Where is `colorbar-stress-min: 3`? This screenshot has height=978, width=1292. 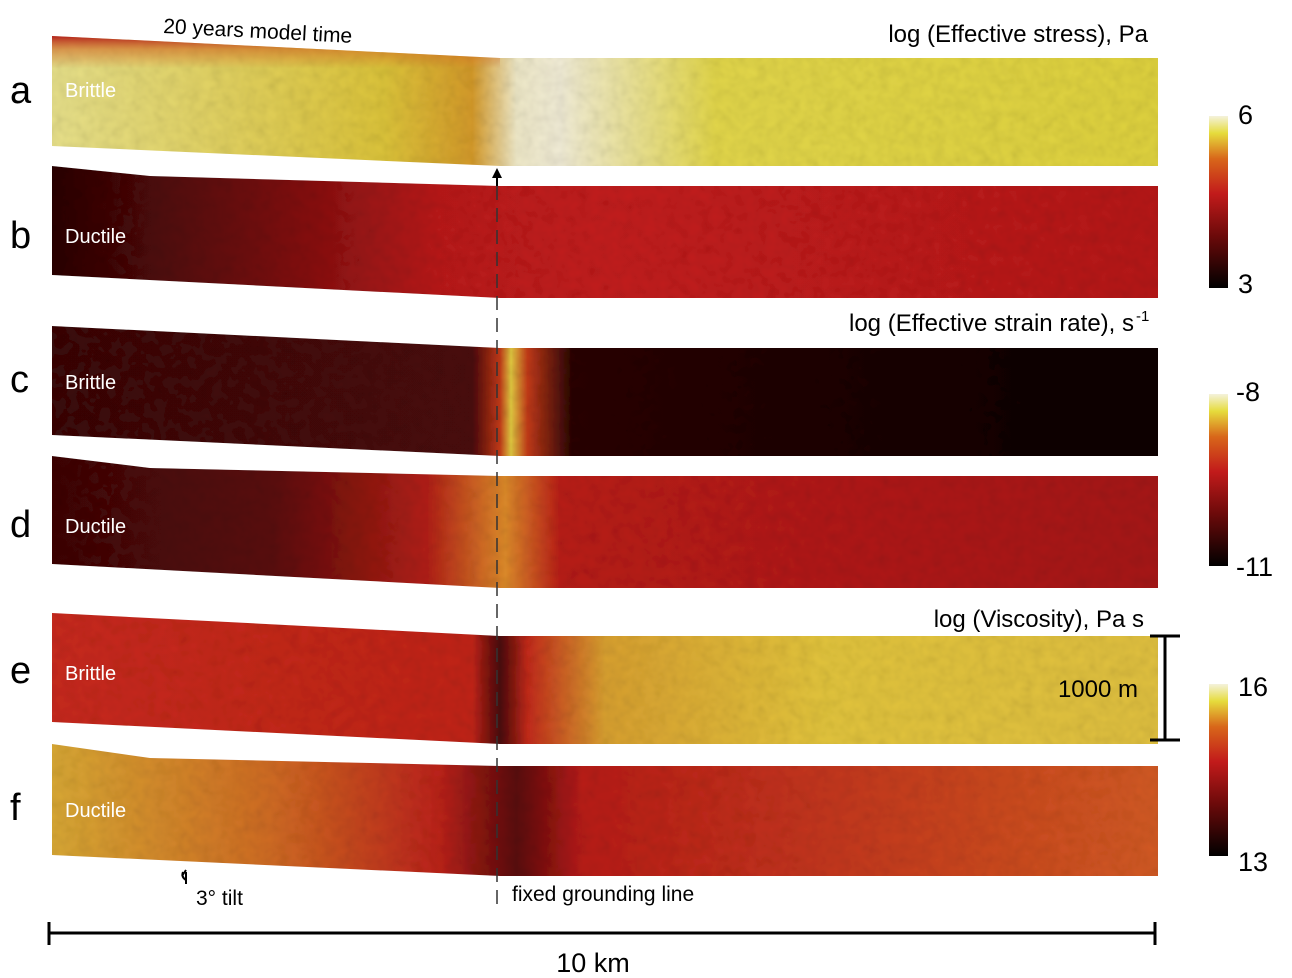
colorbar-stress-min: 3 is located at coordinates (1245, 284).